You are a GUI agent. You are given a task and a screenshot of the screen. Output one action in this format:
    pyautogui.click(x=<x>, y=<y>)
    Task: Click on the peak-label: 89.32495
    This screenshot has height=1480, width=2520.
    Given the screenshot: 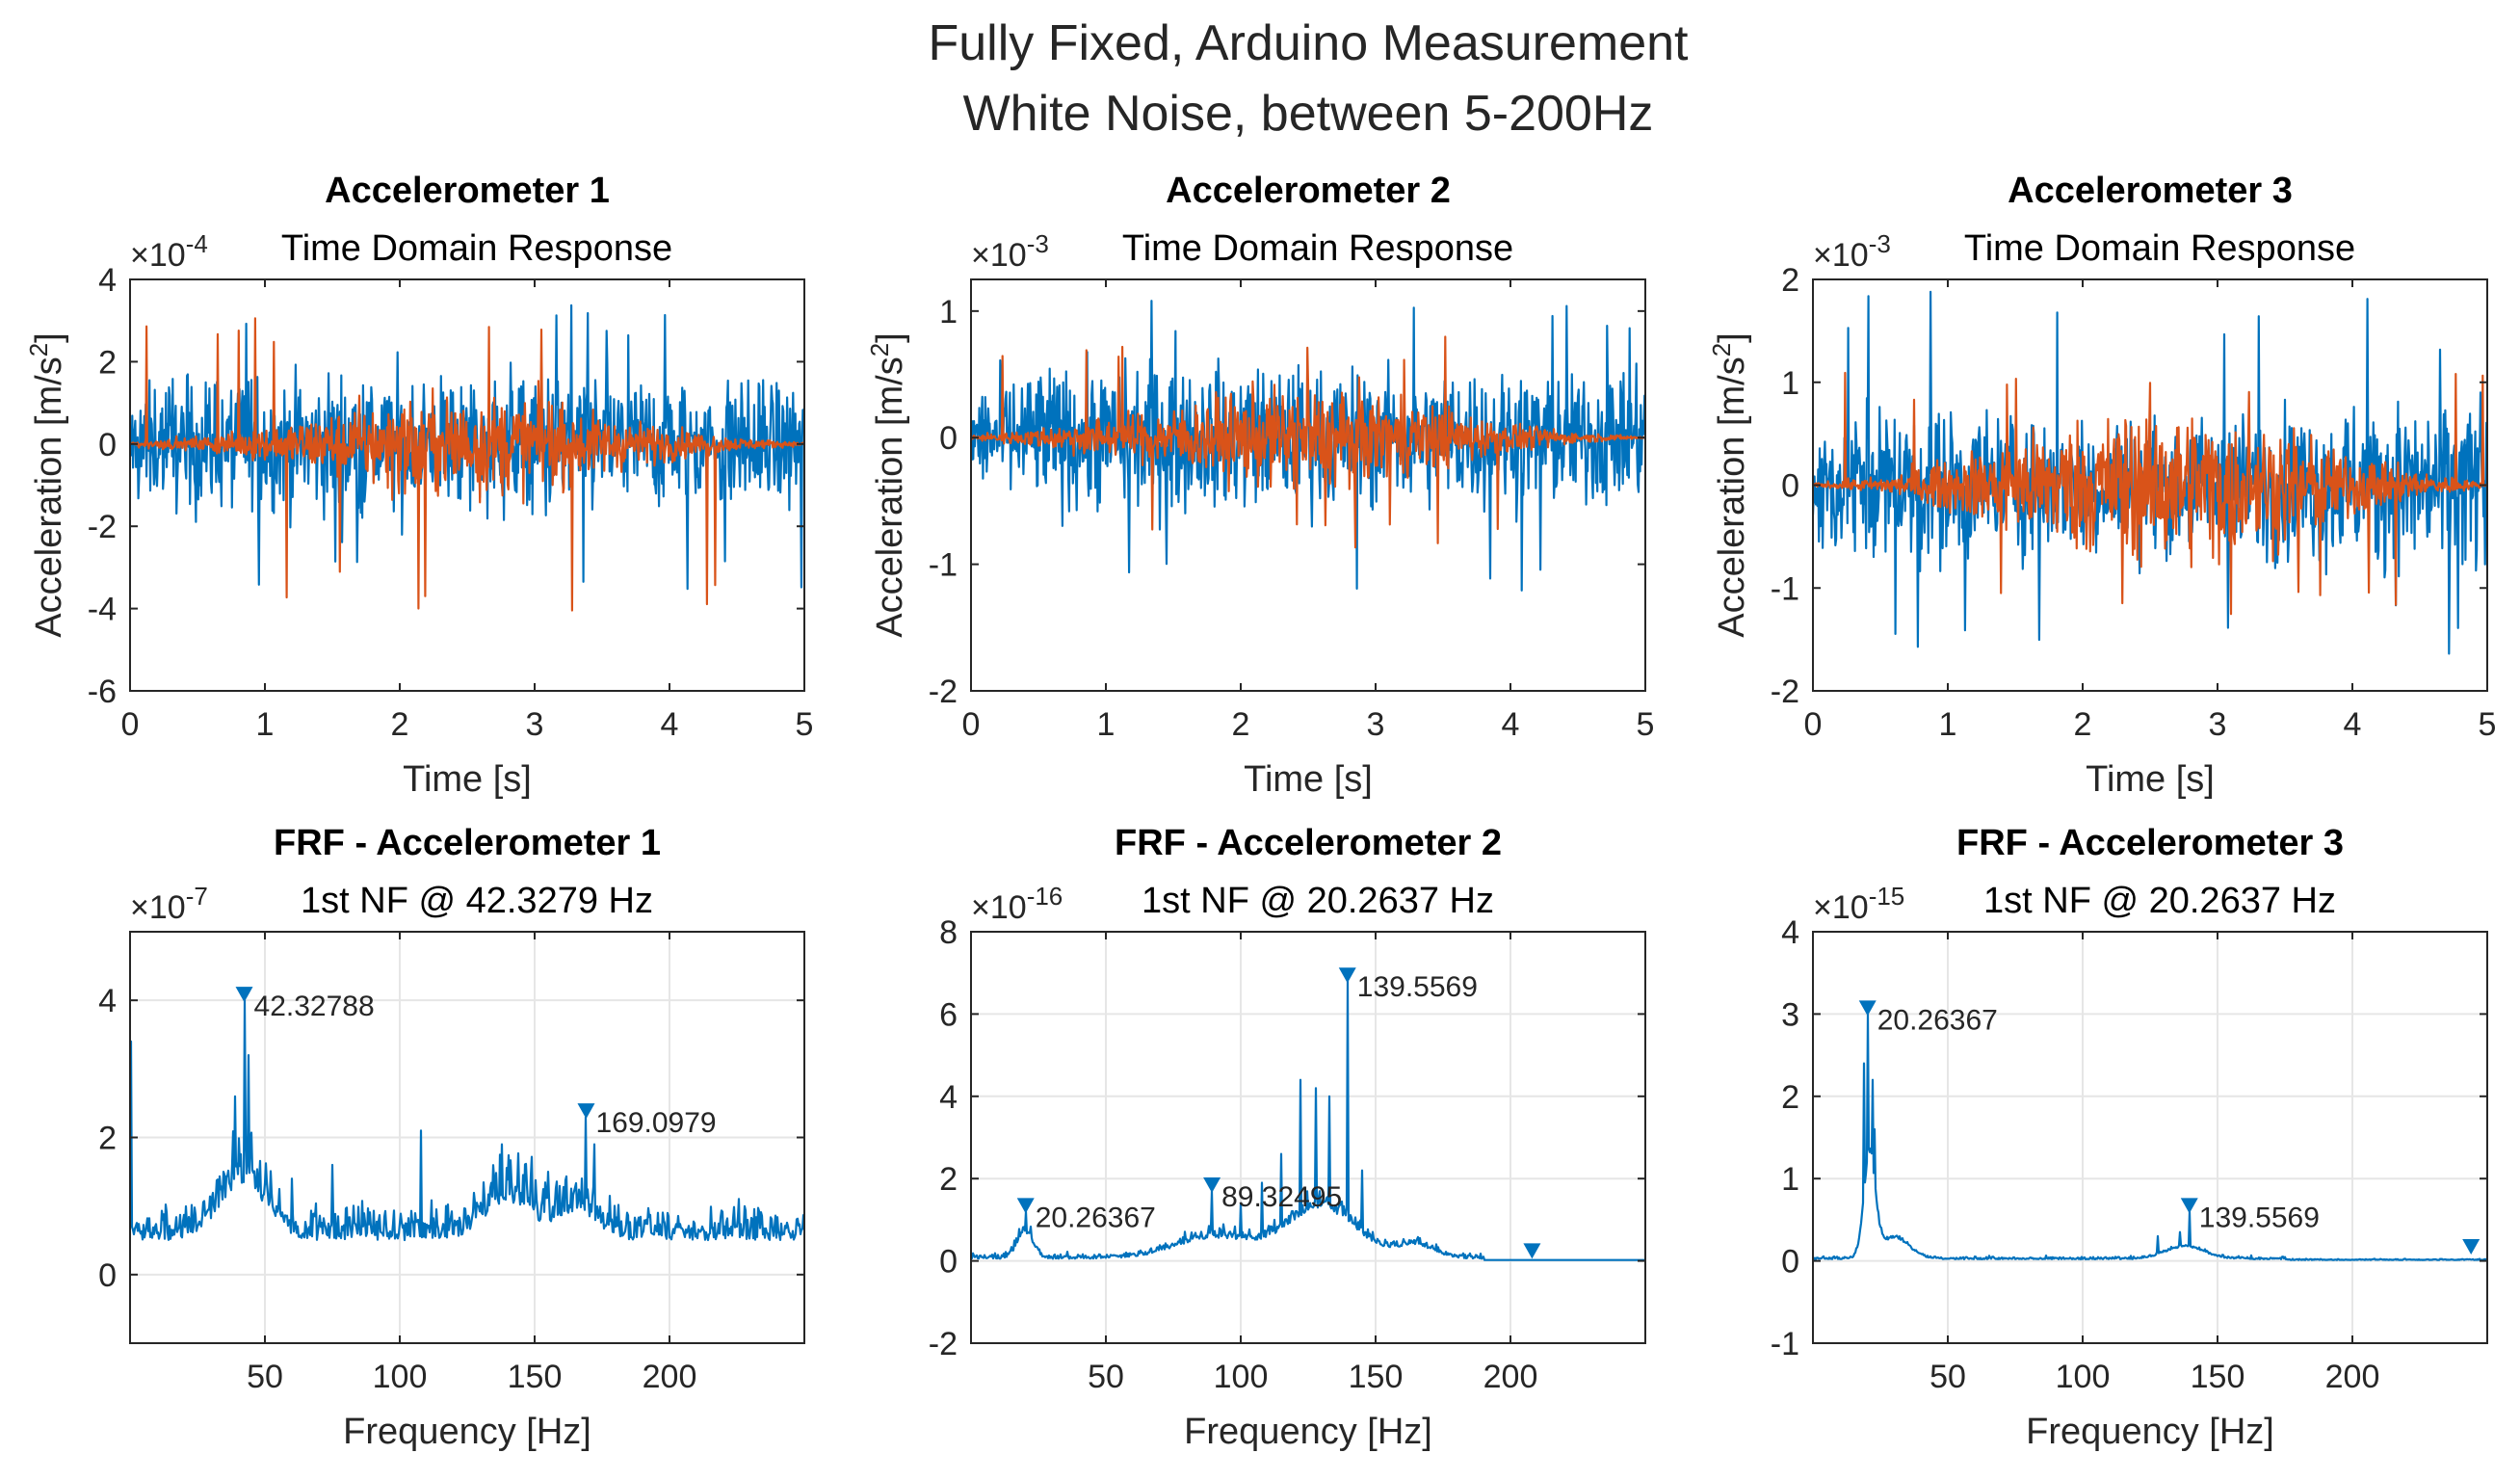 What is the action you would take?
    pyautogui.click(x=1282, y=1197)
    